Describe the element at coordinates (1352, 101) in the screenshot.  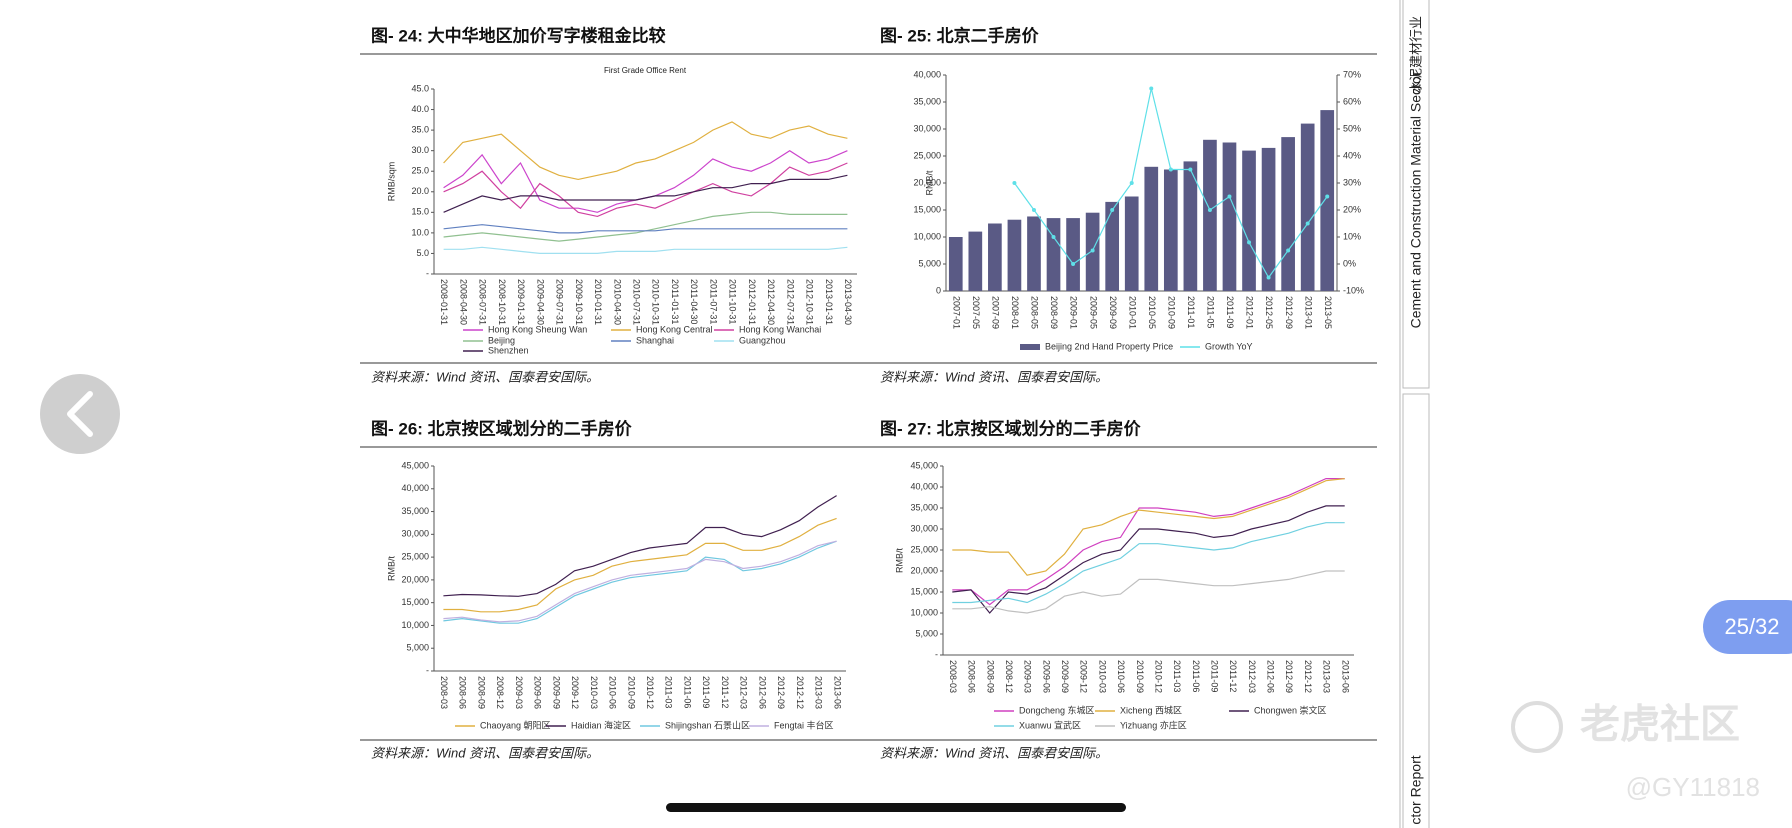
I see `y2-tick-label: 60%` at that location.